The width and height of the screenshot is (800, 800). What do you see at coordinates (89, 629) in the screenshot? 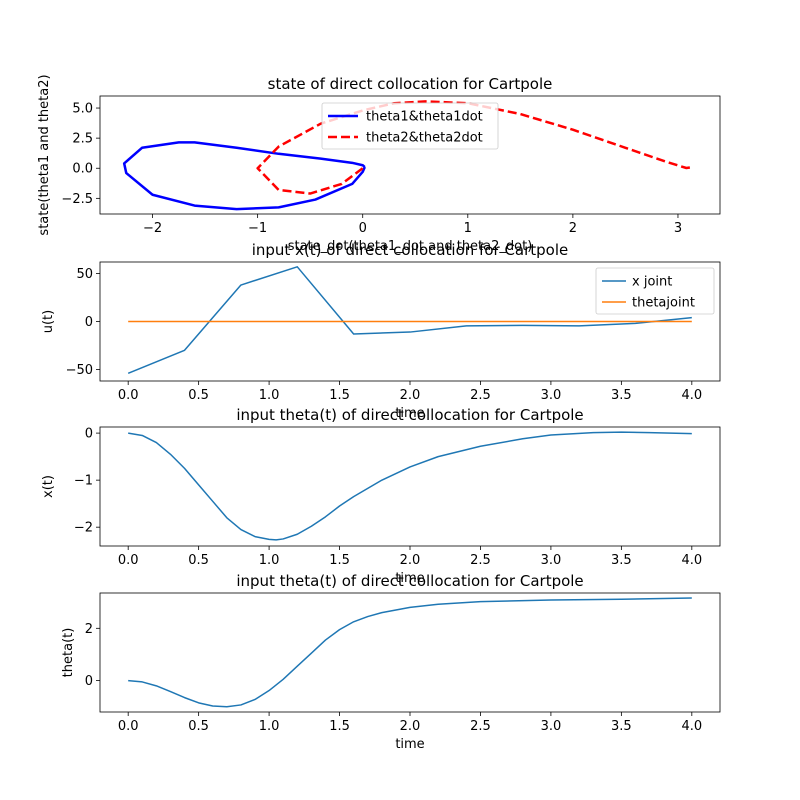
I see `y-tick-label: 2` at bounding box center [89, 629].